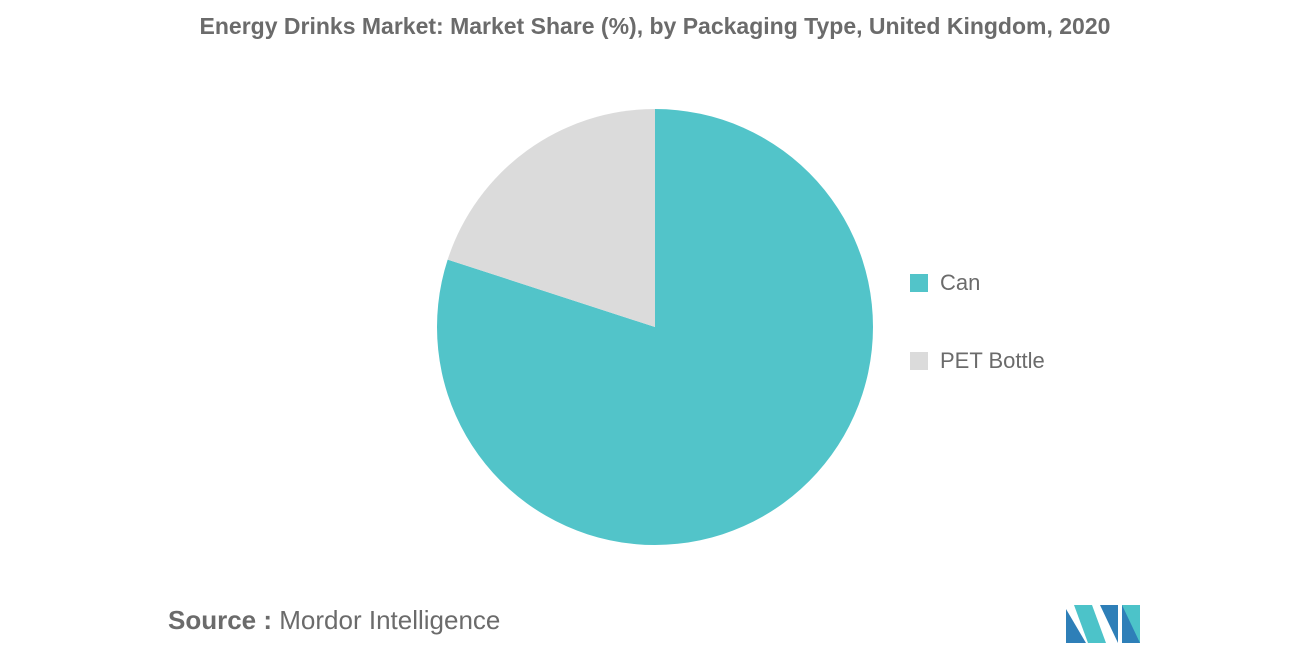  Describe the element at coordinates (390, 620) in the screenshot. I see `source-name: Mordor Intelligence` at that location.